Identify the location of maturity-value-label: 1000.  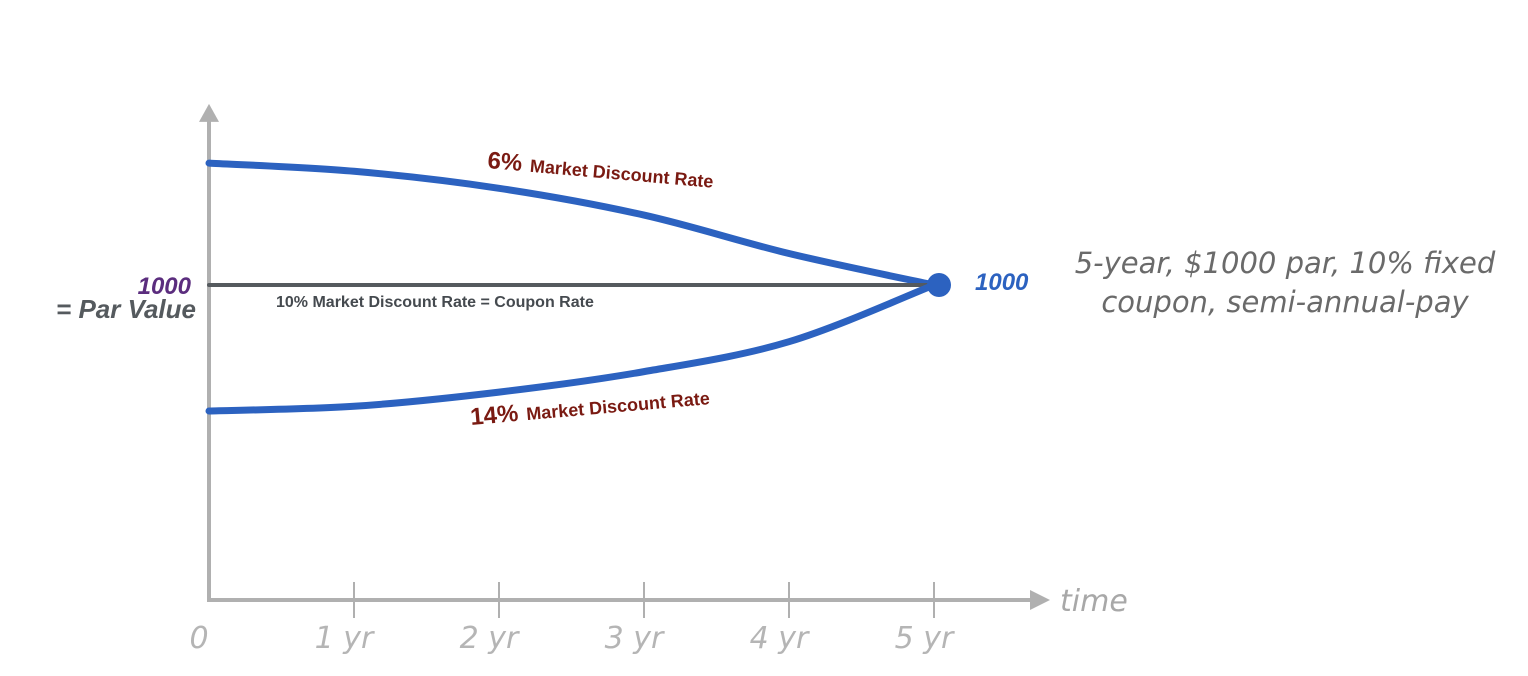
(1002, 282).